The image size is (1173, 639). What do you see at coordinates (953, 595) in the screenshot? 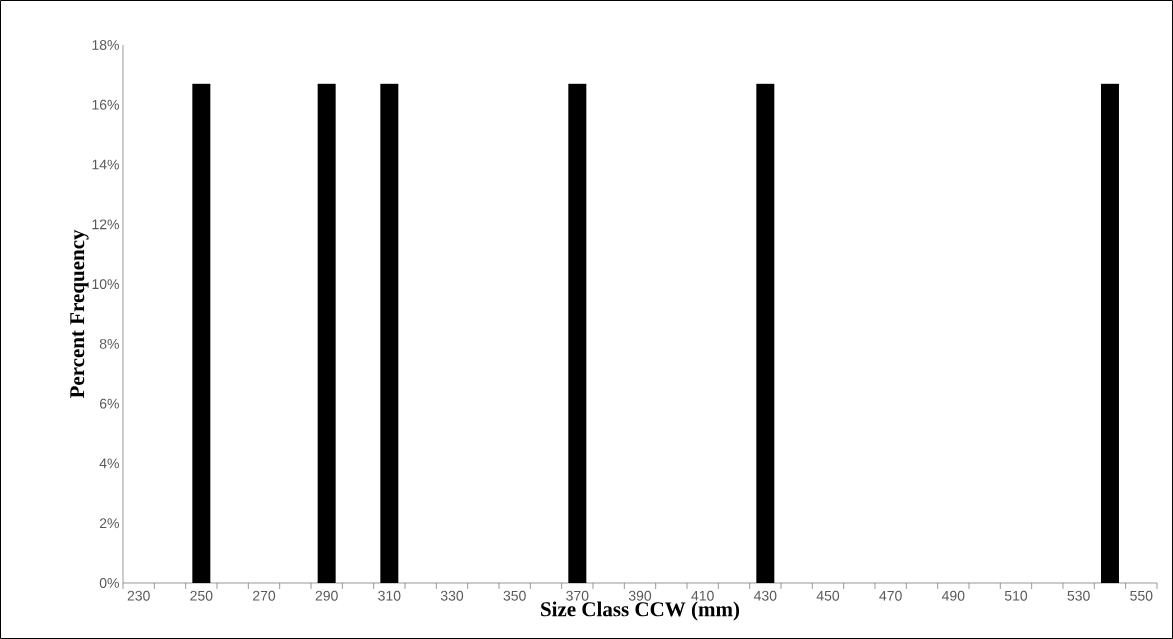
I see `x-tick-label: 490` at bounding box center [953, 595].